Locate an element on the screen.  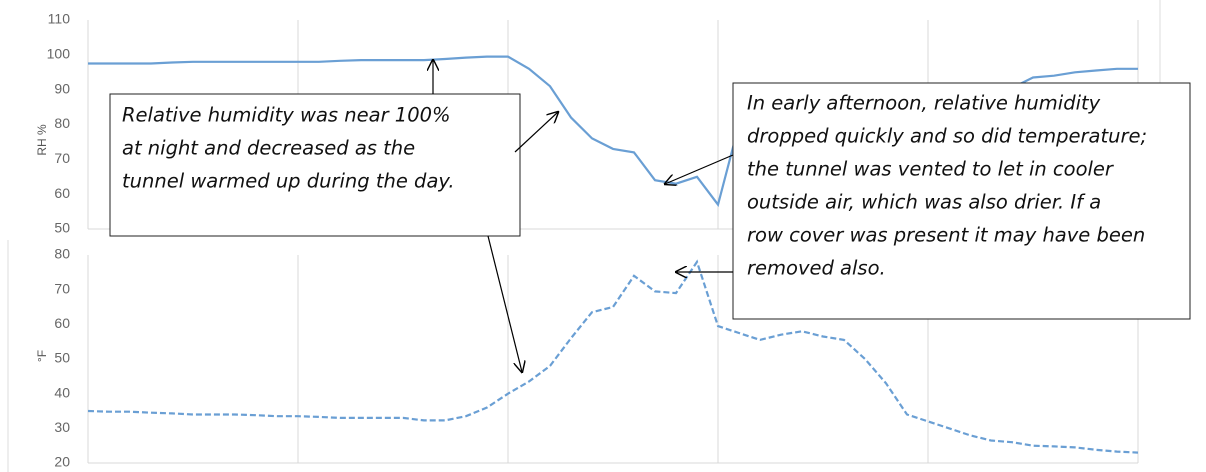
y-tick-label: 90 is located at coordinates (62, 88).